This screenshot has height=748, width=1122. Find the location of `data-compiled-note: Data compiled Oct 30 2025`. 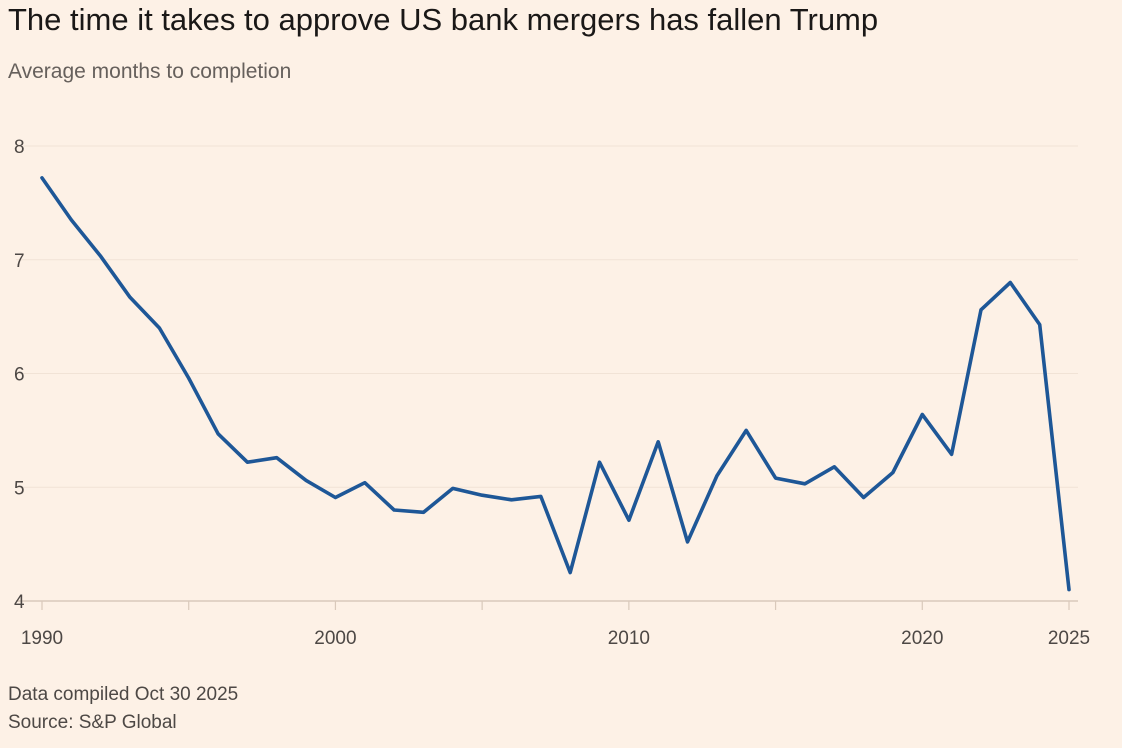

data-compiled-note: Data compiled Oct 30 2025 is located at coordinates (123, 694).